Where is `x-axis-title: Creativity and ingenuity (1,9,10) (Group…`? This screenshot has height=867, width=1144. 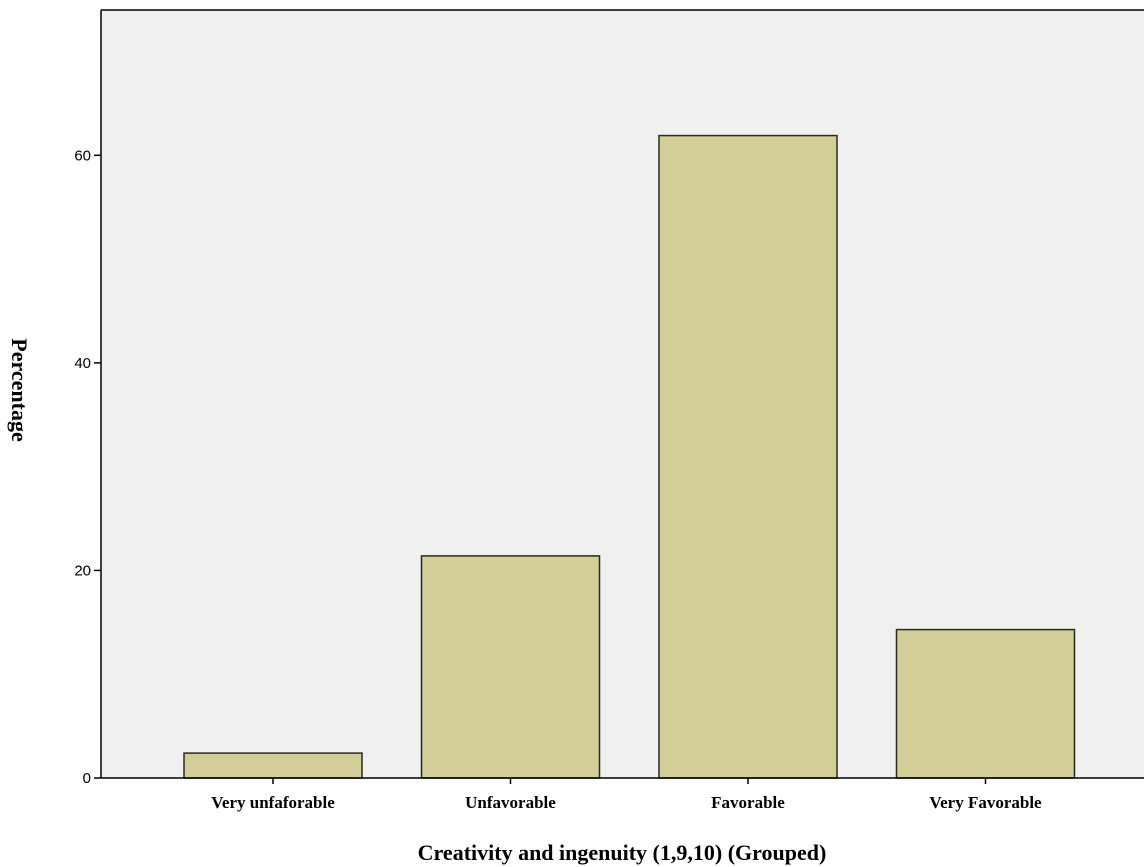
x-axis-title: Creativity and ingenuity (1,9,10) (Group… is located at coordinates (622, 852).